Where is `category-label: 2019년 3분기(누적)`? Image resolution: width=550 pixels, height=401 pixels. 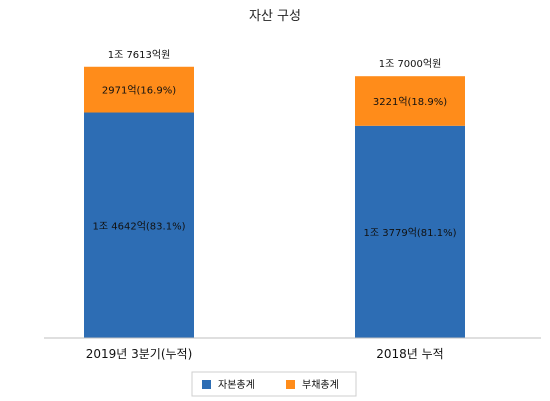 category-label: 2019년 3분기(누적) is located at coordinates (139, 354).